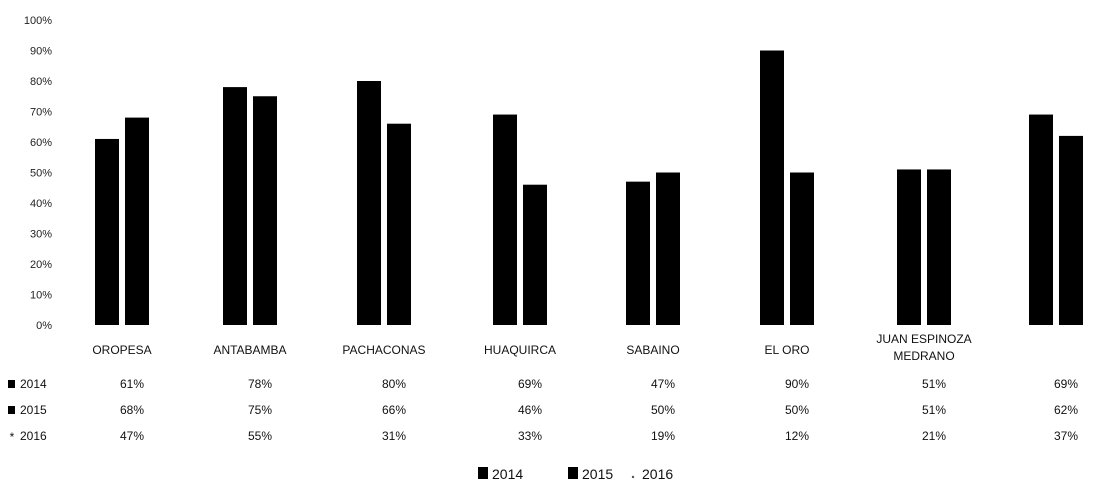  I want to click on legend-label: 2014, so click(507, 474).